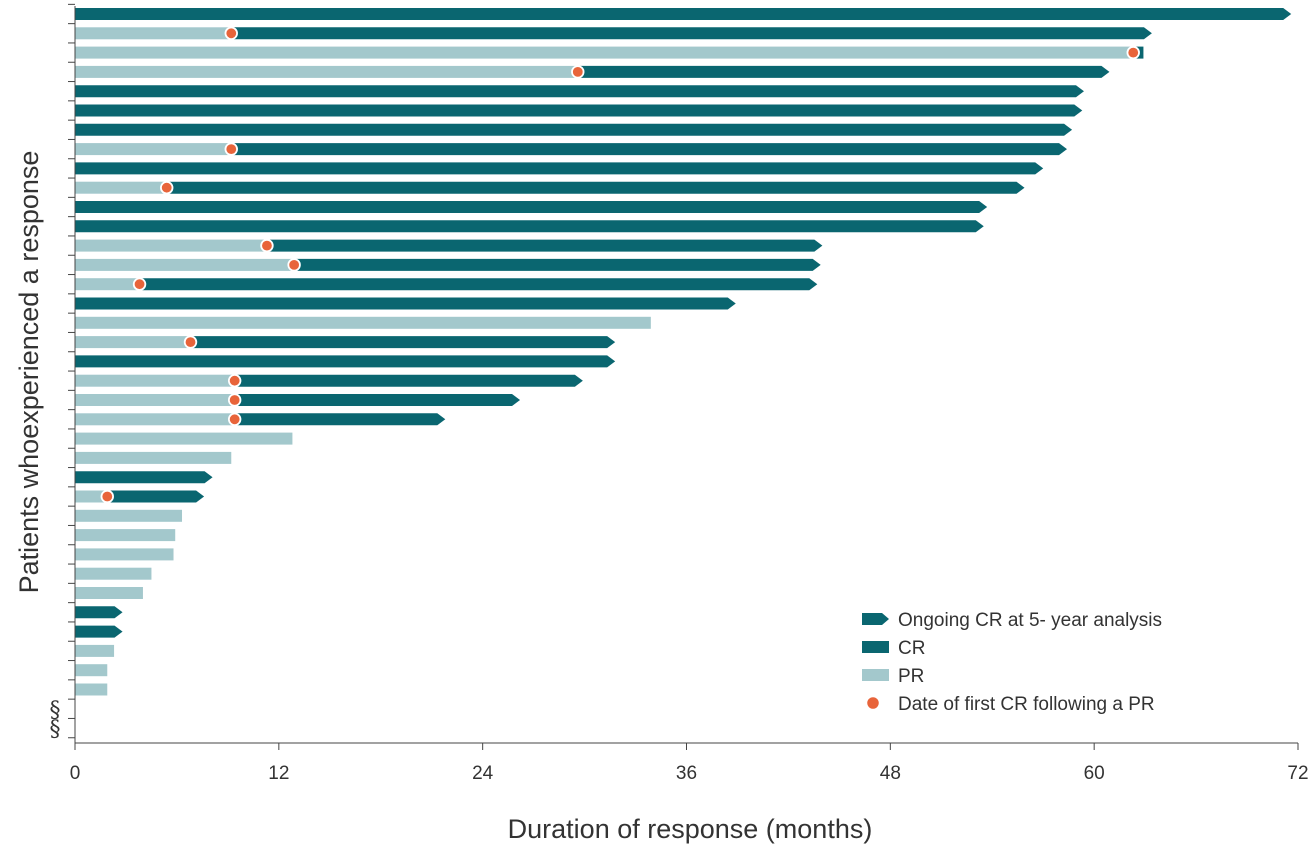 The image size is (1315, 863). I want to click on x-tick-label: 48, so click(890, 773).